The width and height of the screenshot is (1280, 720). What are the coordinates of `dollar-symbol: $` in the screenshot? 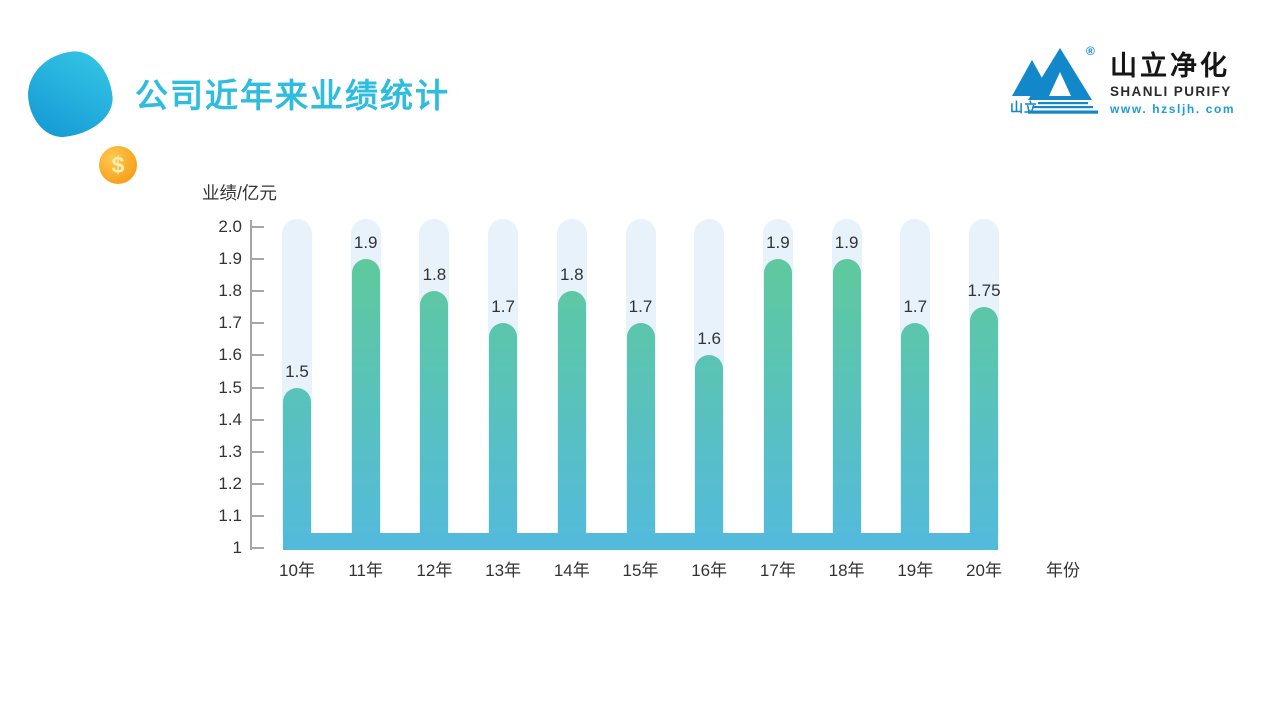 It's located at (118, 164).